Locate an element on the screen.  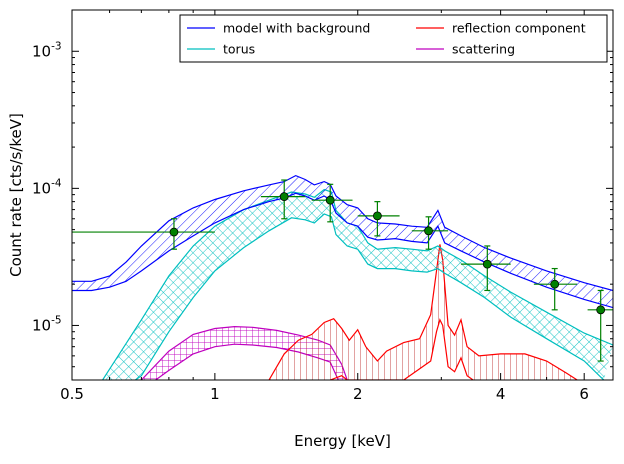
legend-label: model with background is located at coordinates (296, 28).